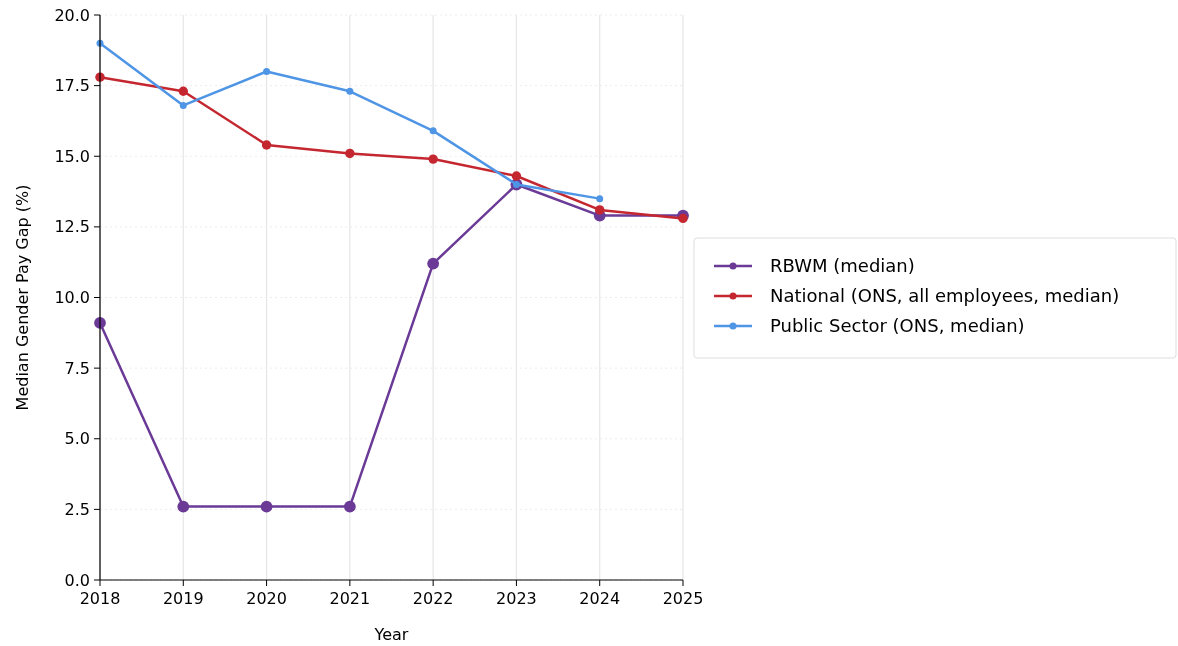 The width and height of the screenshot is (1178, 646). Describe the element at coordinates (391, 634) in the screenshot. I see `x-axis-title: Year` at that location.